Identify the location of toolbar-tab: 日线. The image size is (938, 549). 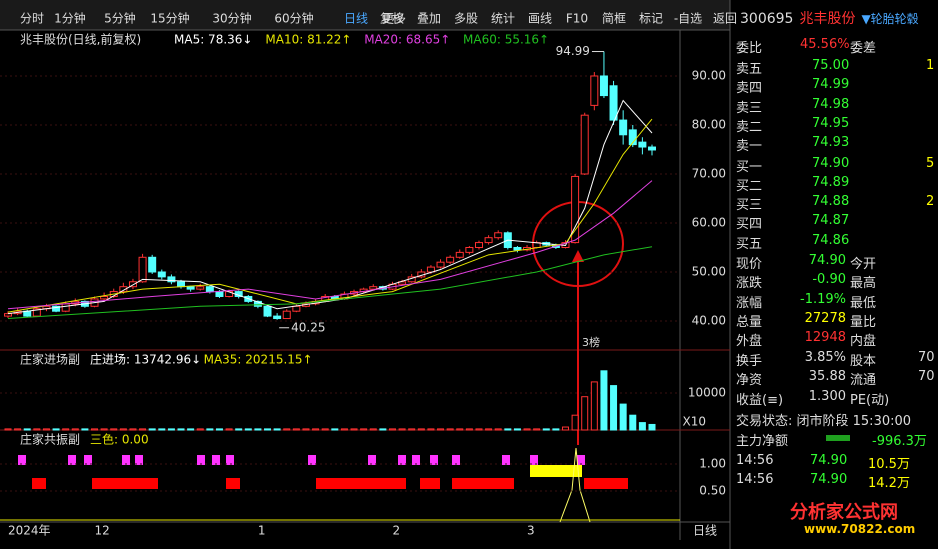
(356, 19).